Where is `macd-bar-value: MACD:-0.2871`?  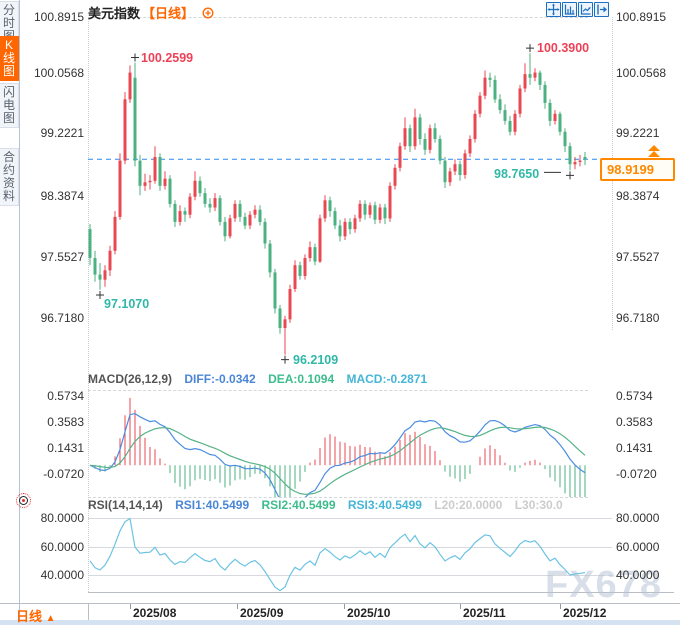 macd-bar-value: MACD:-0.2871 is located at coordinates (387, 379).